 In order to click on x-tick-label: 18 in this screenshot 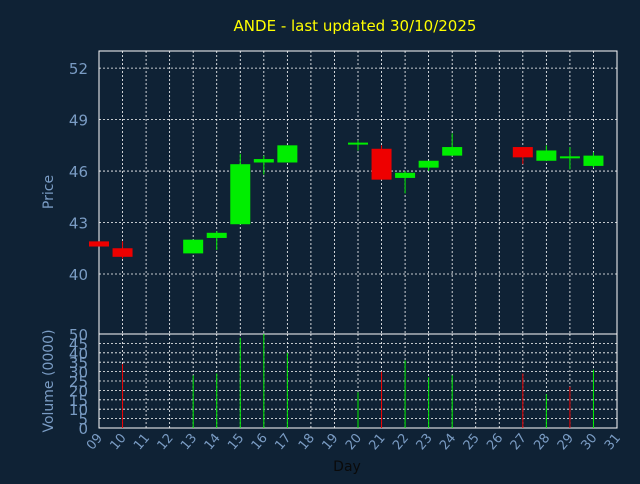, I will do `click(307, 442)`.